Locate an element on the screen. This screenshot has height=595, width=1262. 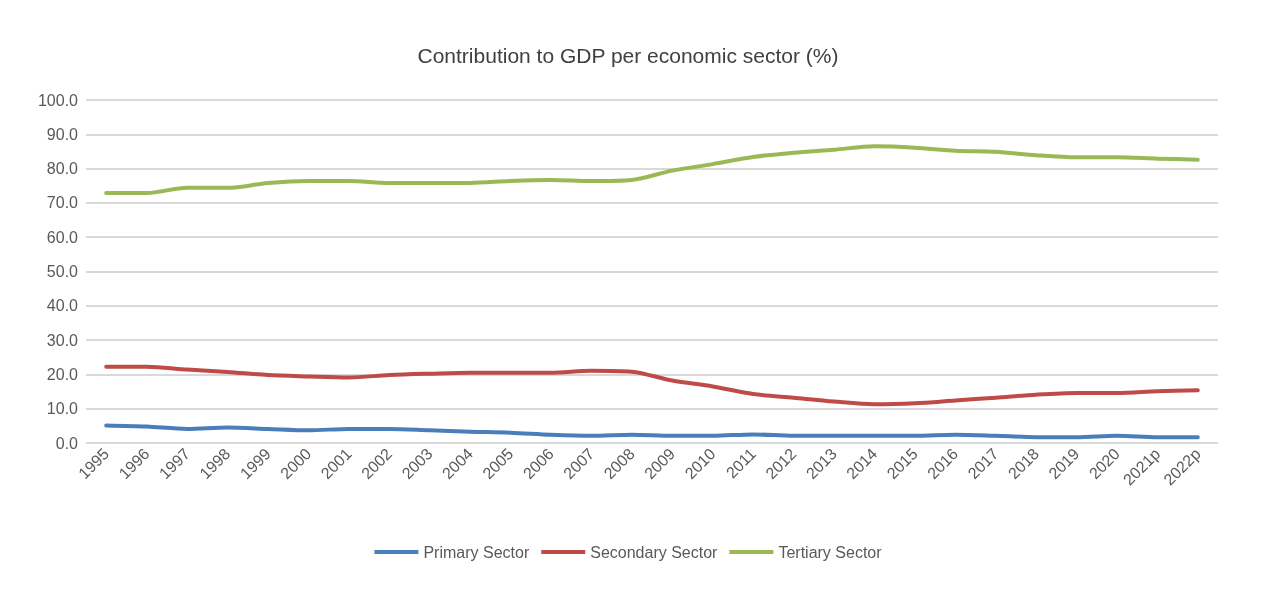
y-tick-label: 40.0 is located at coordinates (62, 306).